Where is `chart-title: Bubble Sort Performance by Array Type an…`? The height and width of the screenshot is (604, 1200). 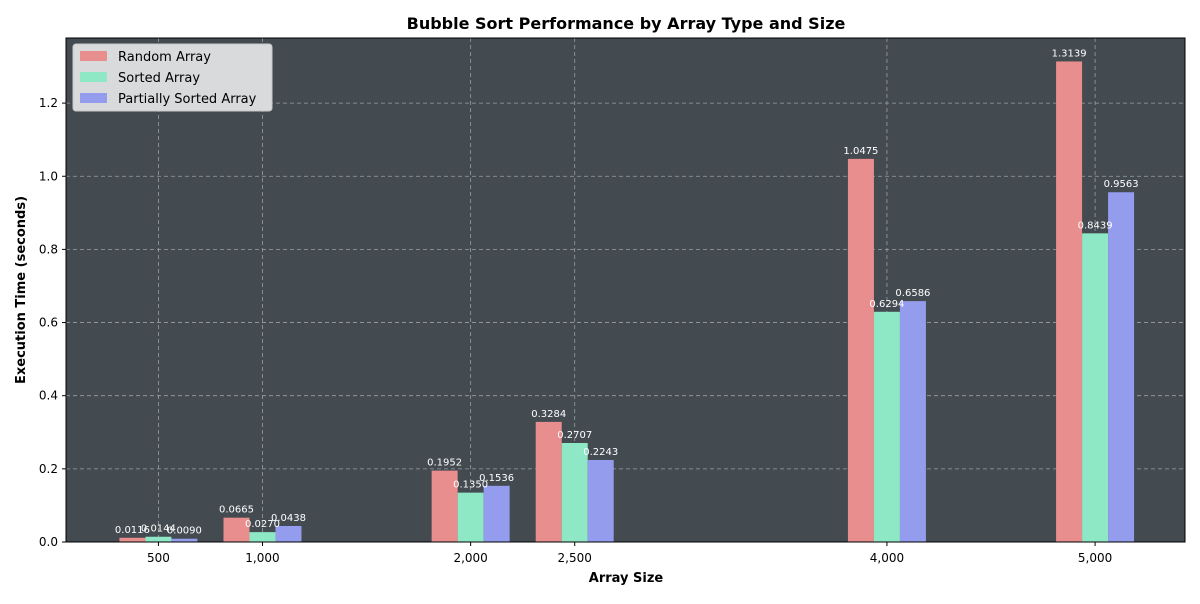
chart-title: Bubble Sort Performance by Array Type an… is located at coordinates (626, 23).